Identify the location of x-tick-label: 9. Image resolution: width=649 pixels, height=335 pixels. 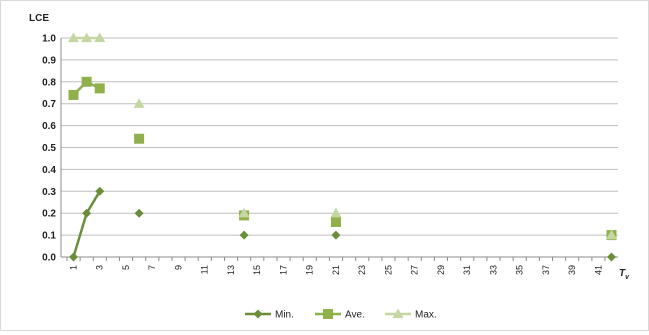
(178, 267).